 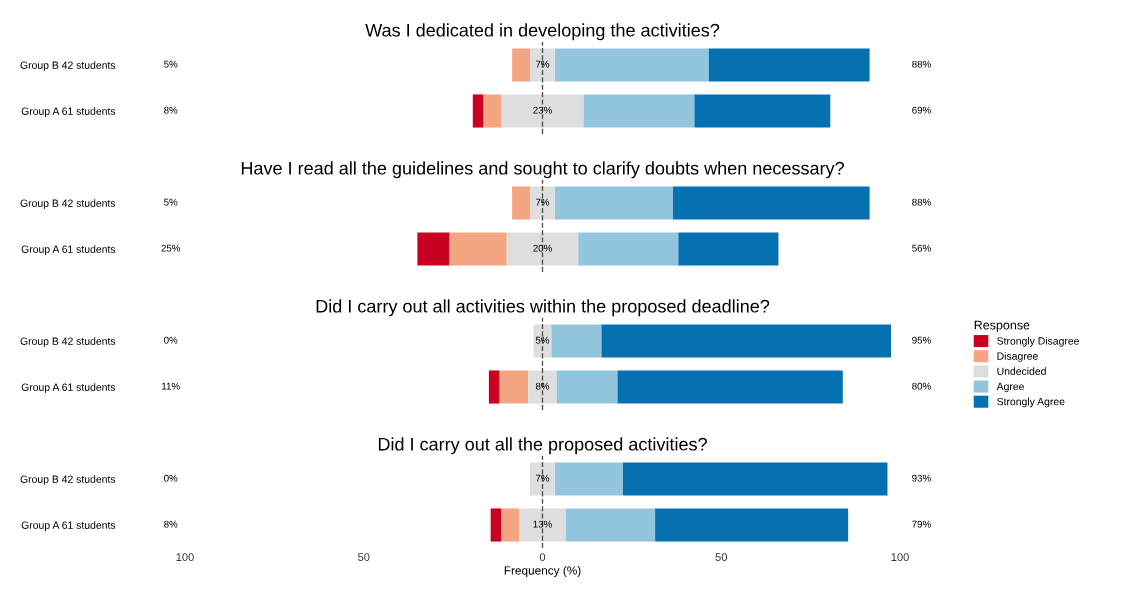 I want to click on legend-label: Strongly Agree, so click(x=1031, y=402).